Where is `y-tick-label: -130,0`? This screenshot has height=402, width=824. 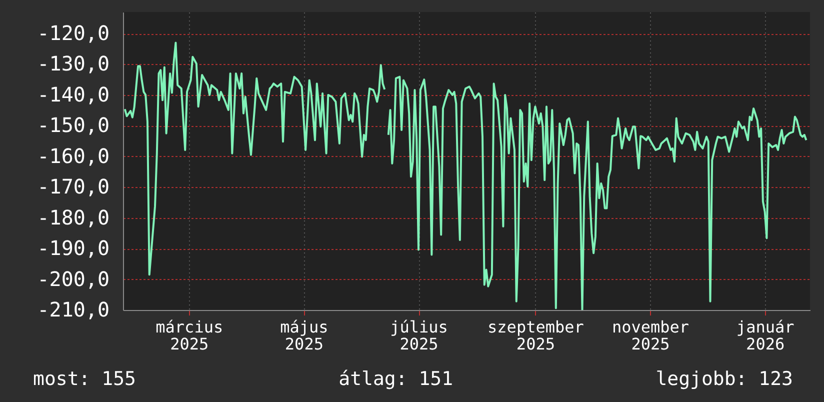
y-tick-label: -130,0 is located at coordinates (73, 64).